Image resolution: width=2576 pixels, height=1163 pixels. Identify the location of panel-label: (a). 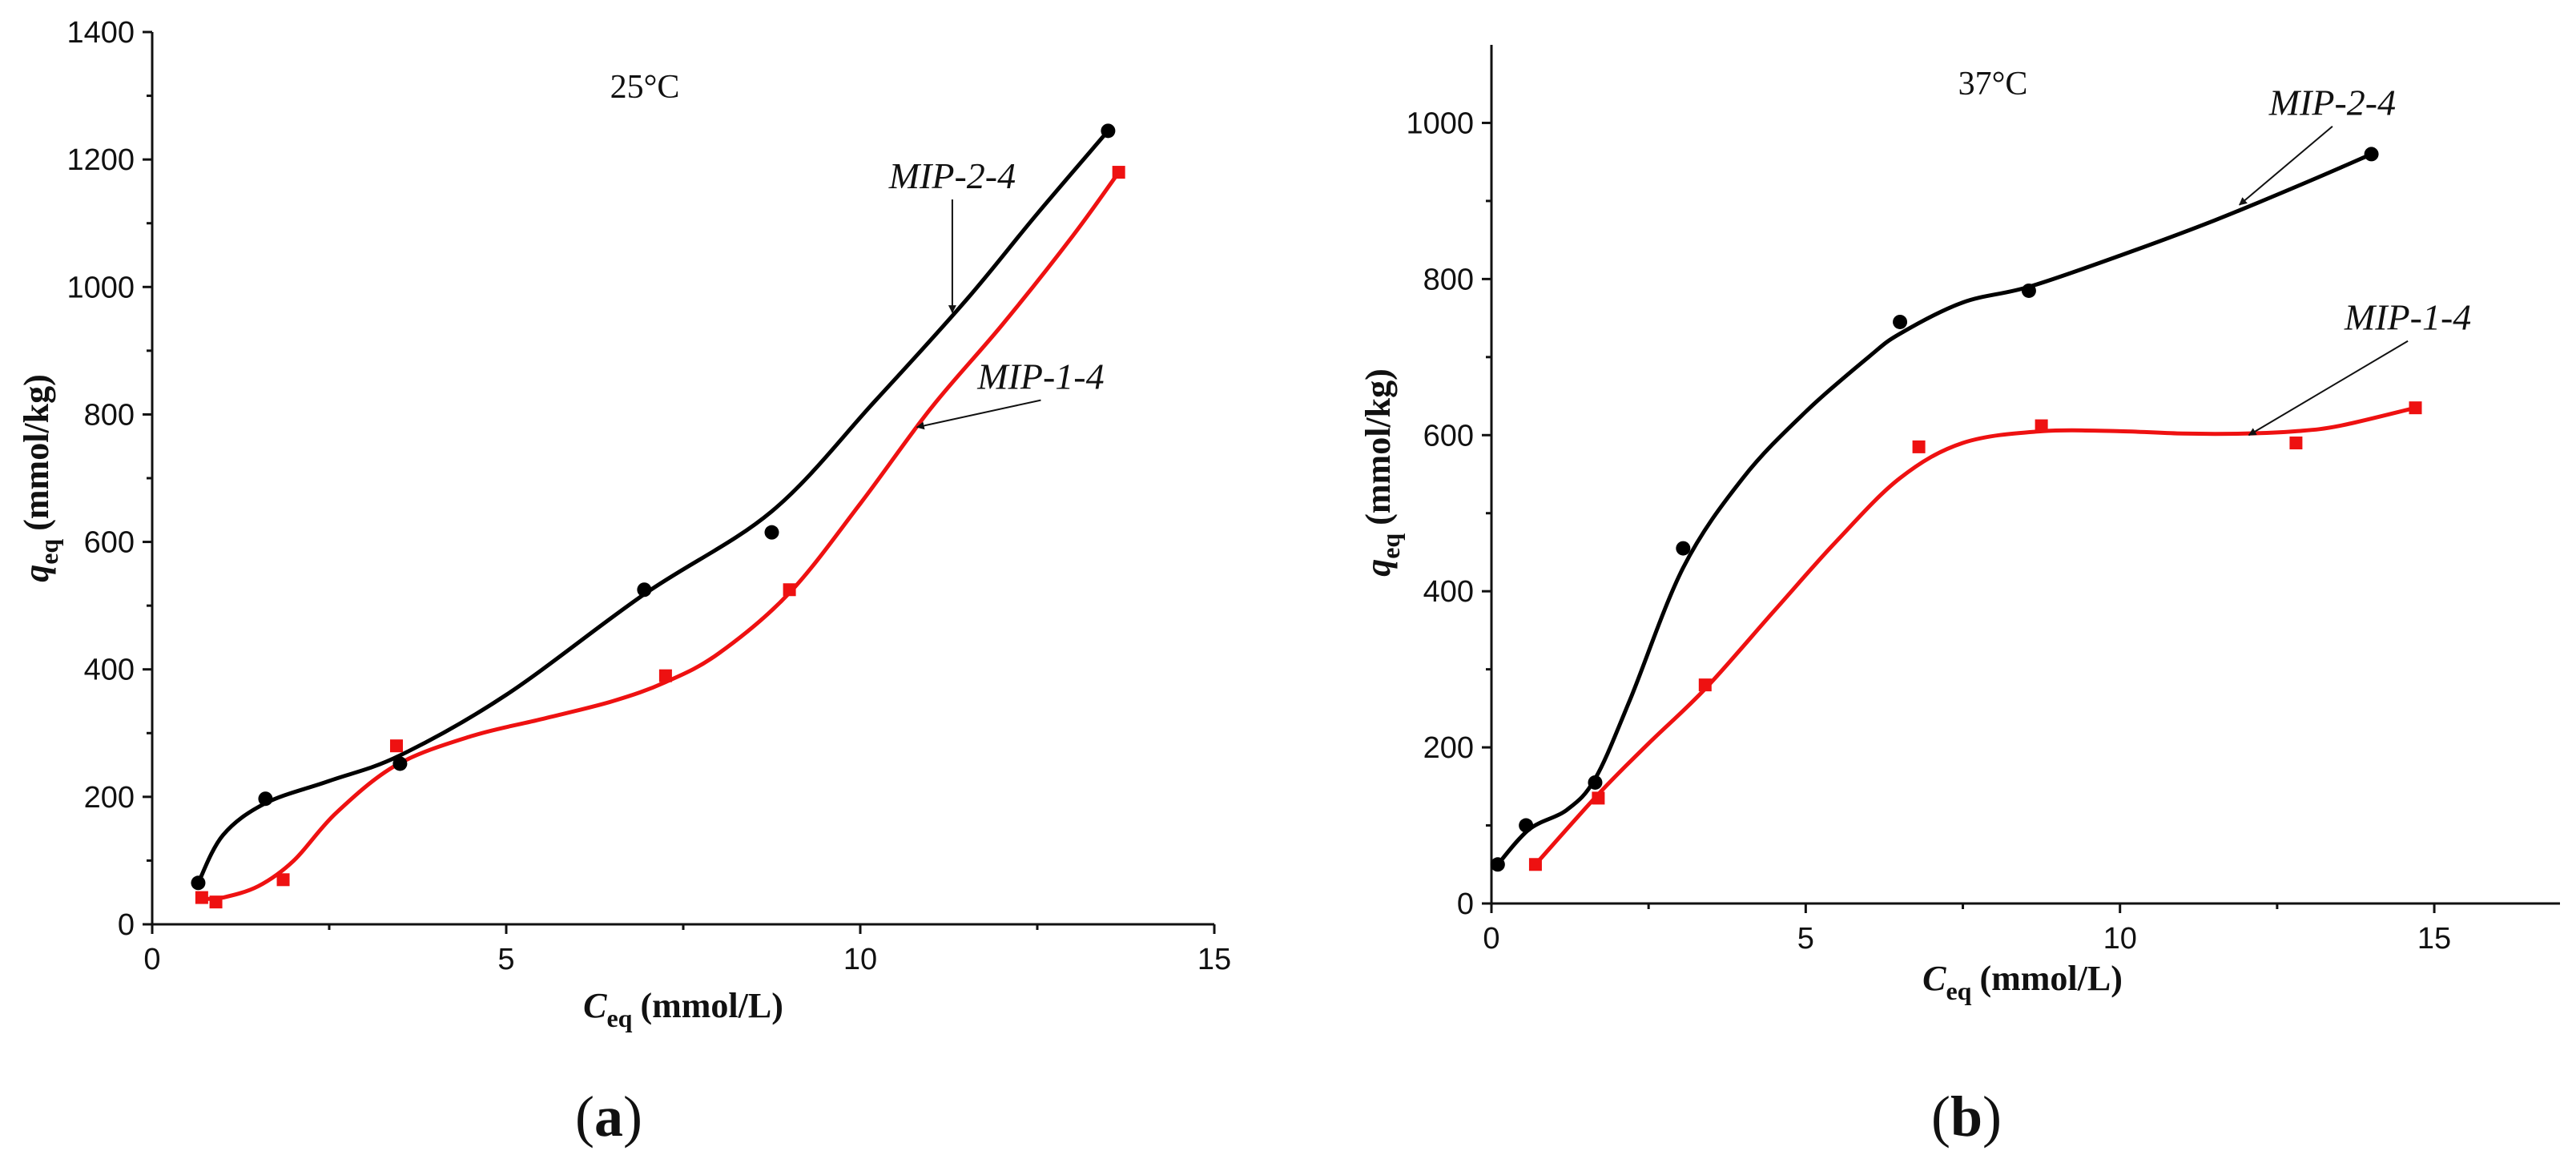
(609, 1117).